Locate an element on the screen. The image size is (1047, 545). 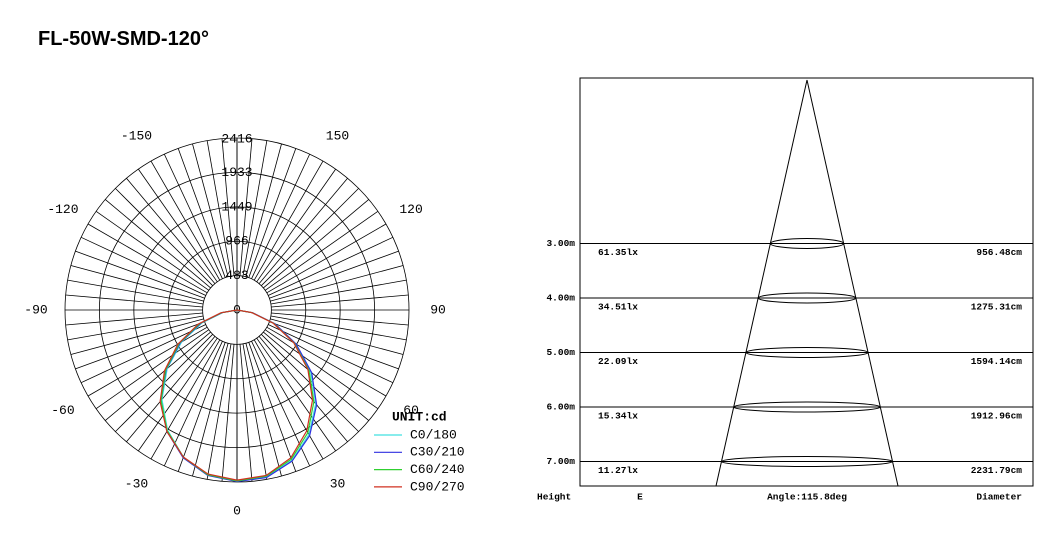
height-header: Height is located at coordinates (554, 497).